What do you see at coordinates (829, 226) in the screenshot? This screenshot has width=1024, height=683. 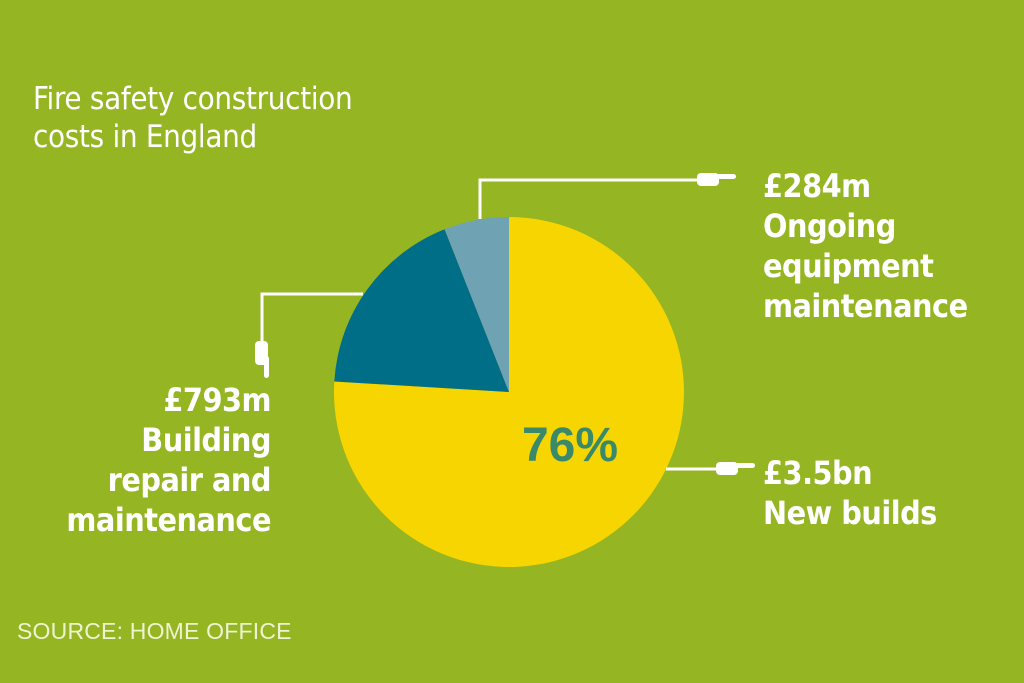 I see `label-equipment-line1: Ongoing` at bounding box center [829, 226].